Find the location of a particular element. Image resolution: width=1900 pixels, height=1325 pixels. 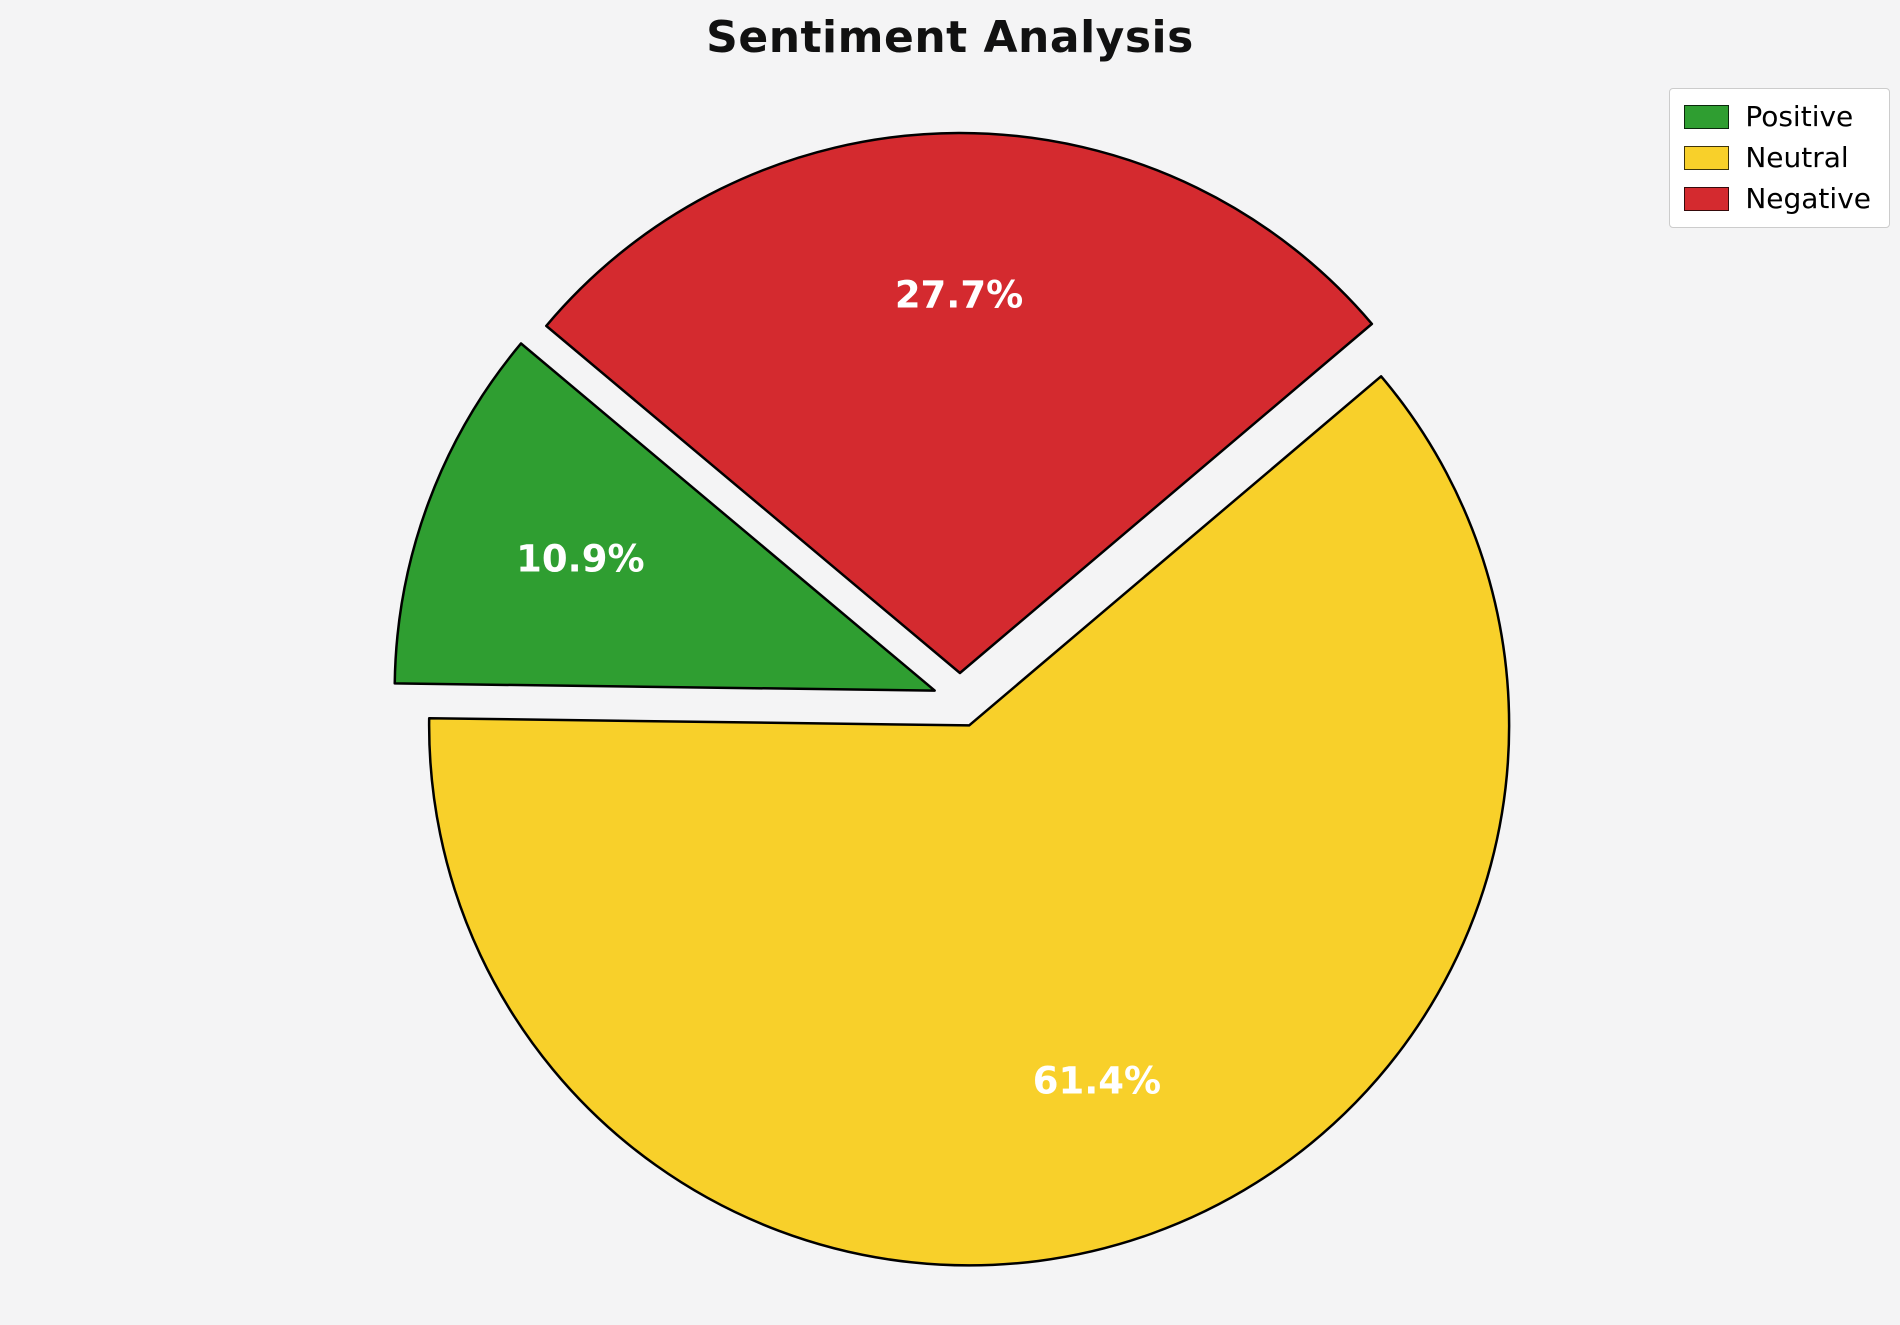

legend-label-neutral: Neutral is located at coordinates (1797, 157).